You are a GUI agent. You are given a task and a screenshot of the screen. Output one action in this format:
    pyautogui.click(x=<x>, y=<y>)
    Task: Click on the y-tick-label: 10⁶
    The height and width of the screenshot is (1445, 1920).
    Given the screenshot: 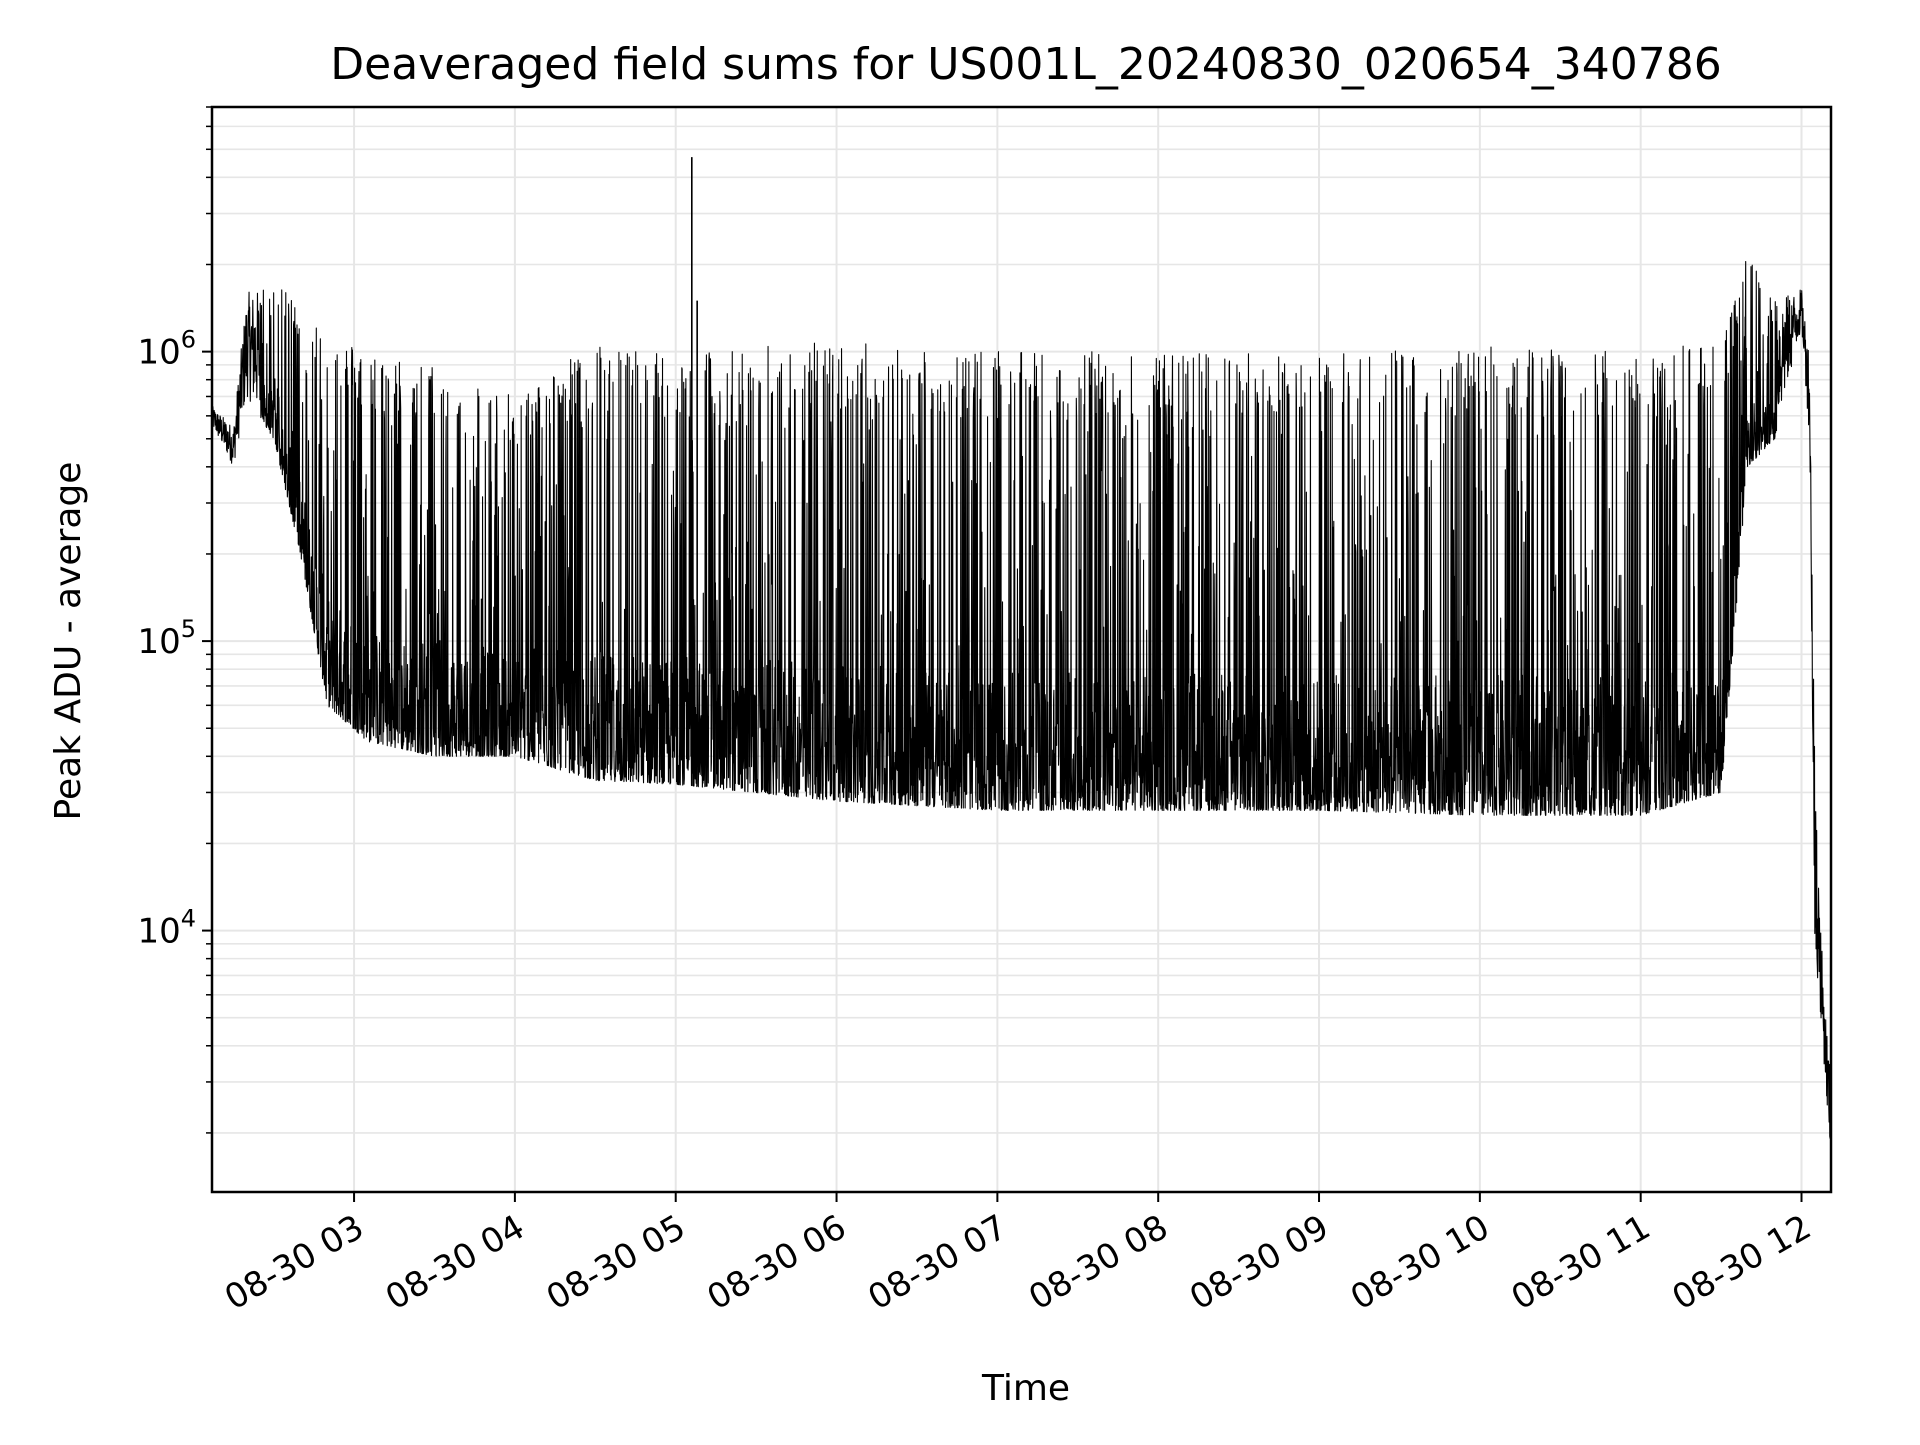 What is the action you would take?
    pyautogui.click(x=166, y=349)
    